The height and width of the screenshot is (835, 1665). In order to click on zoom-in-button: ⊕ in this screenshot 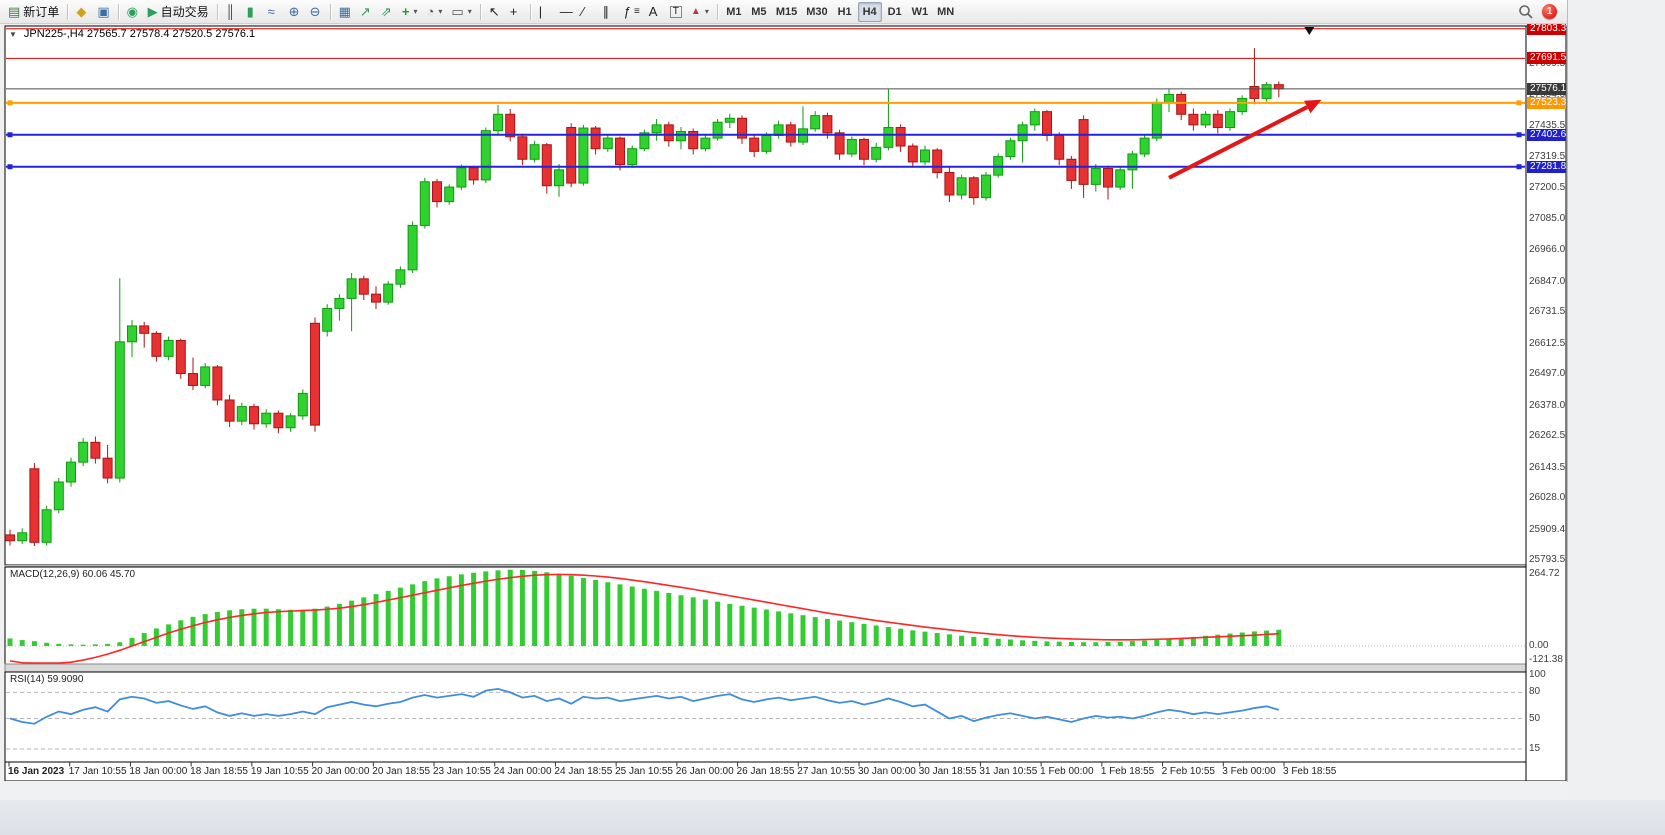, I will do `click(295, 12)`.